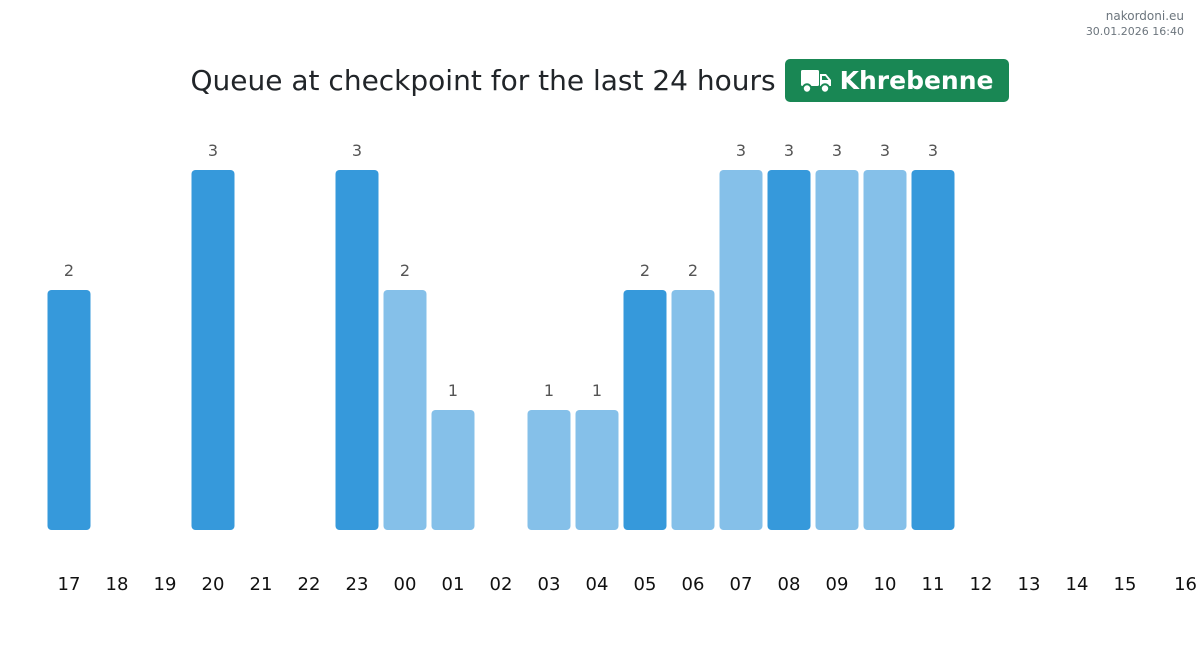 This screenshot has width=1200, height=651. What do you see at coordinates (1144, 16) in the screenshot?
I see `site-name: nakordoni.eu` at bounding box center [1144, 16].